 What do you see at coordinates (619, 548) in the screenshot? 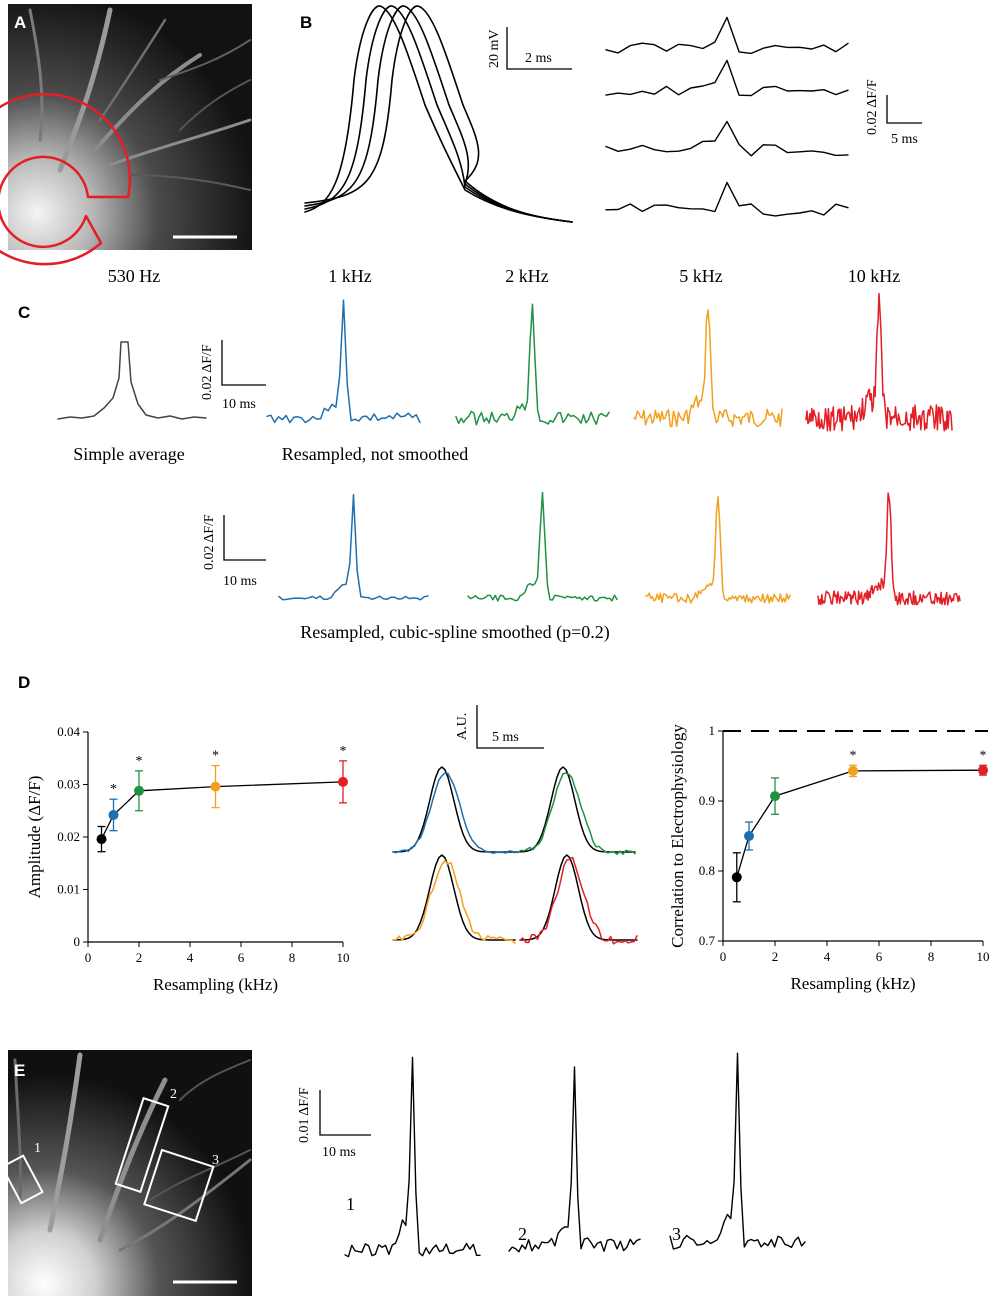
I see `smoothed-traces` at bounding box center [619, 548].